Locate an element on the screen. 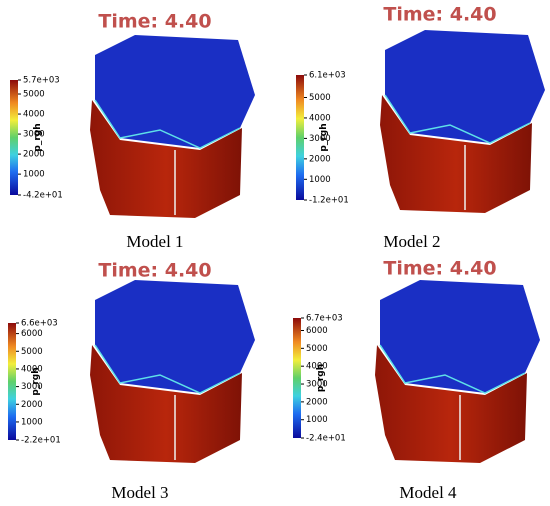 Image resolution: width=550 pixels, height=506 pixels. colorbar-tick-label: -1.2e+01 is located at coordinates (329, 201).